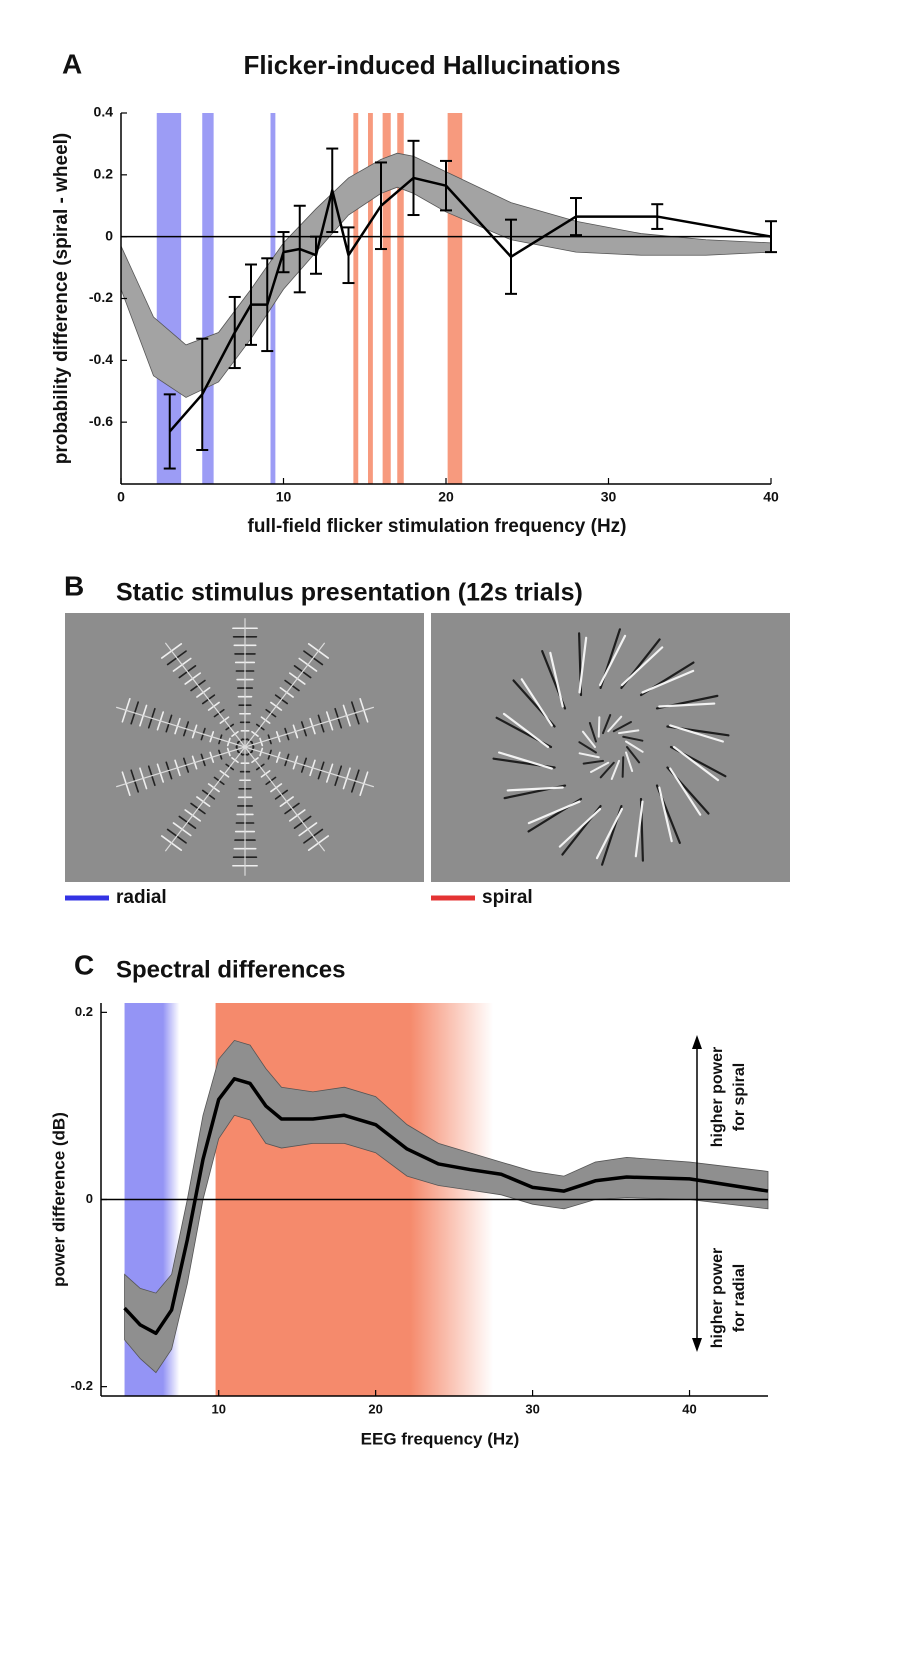 This screenshot has width=900, height=1659. Describe the element at coordinates (58, 1199) in the screenshot. I see `y-axis-label: power difference (dB)` at that location.